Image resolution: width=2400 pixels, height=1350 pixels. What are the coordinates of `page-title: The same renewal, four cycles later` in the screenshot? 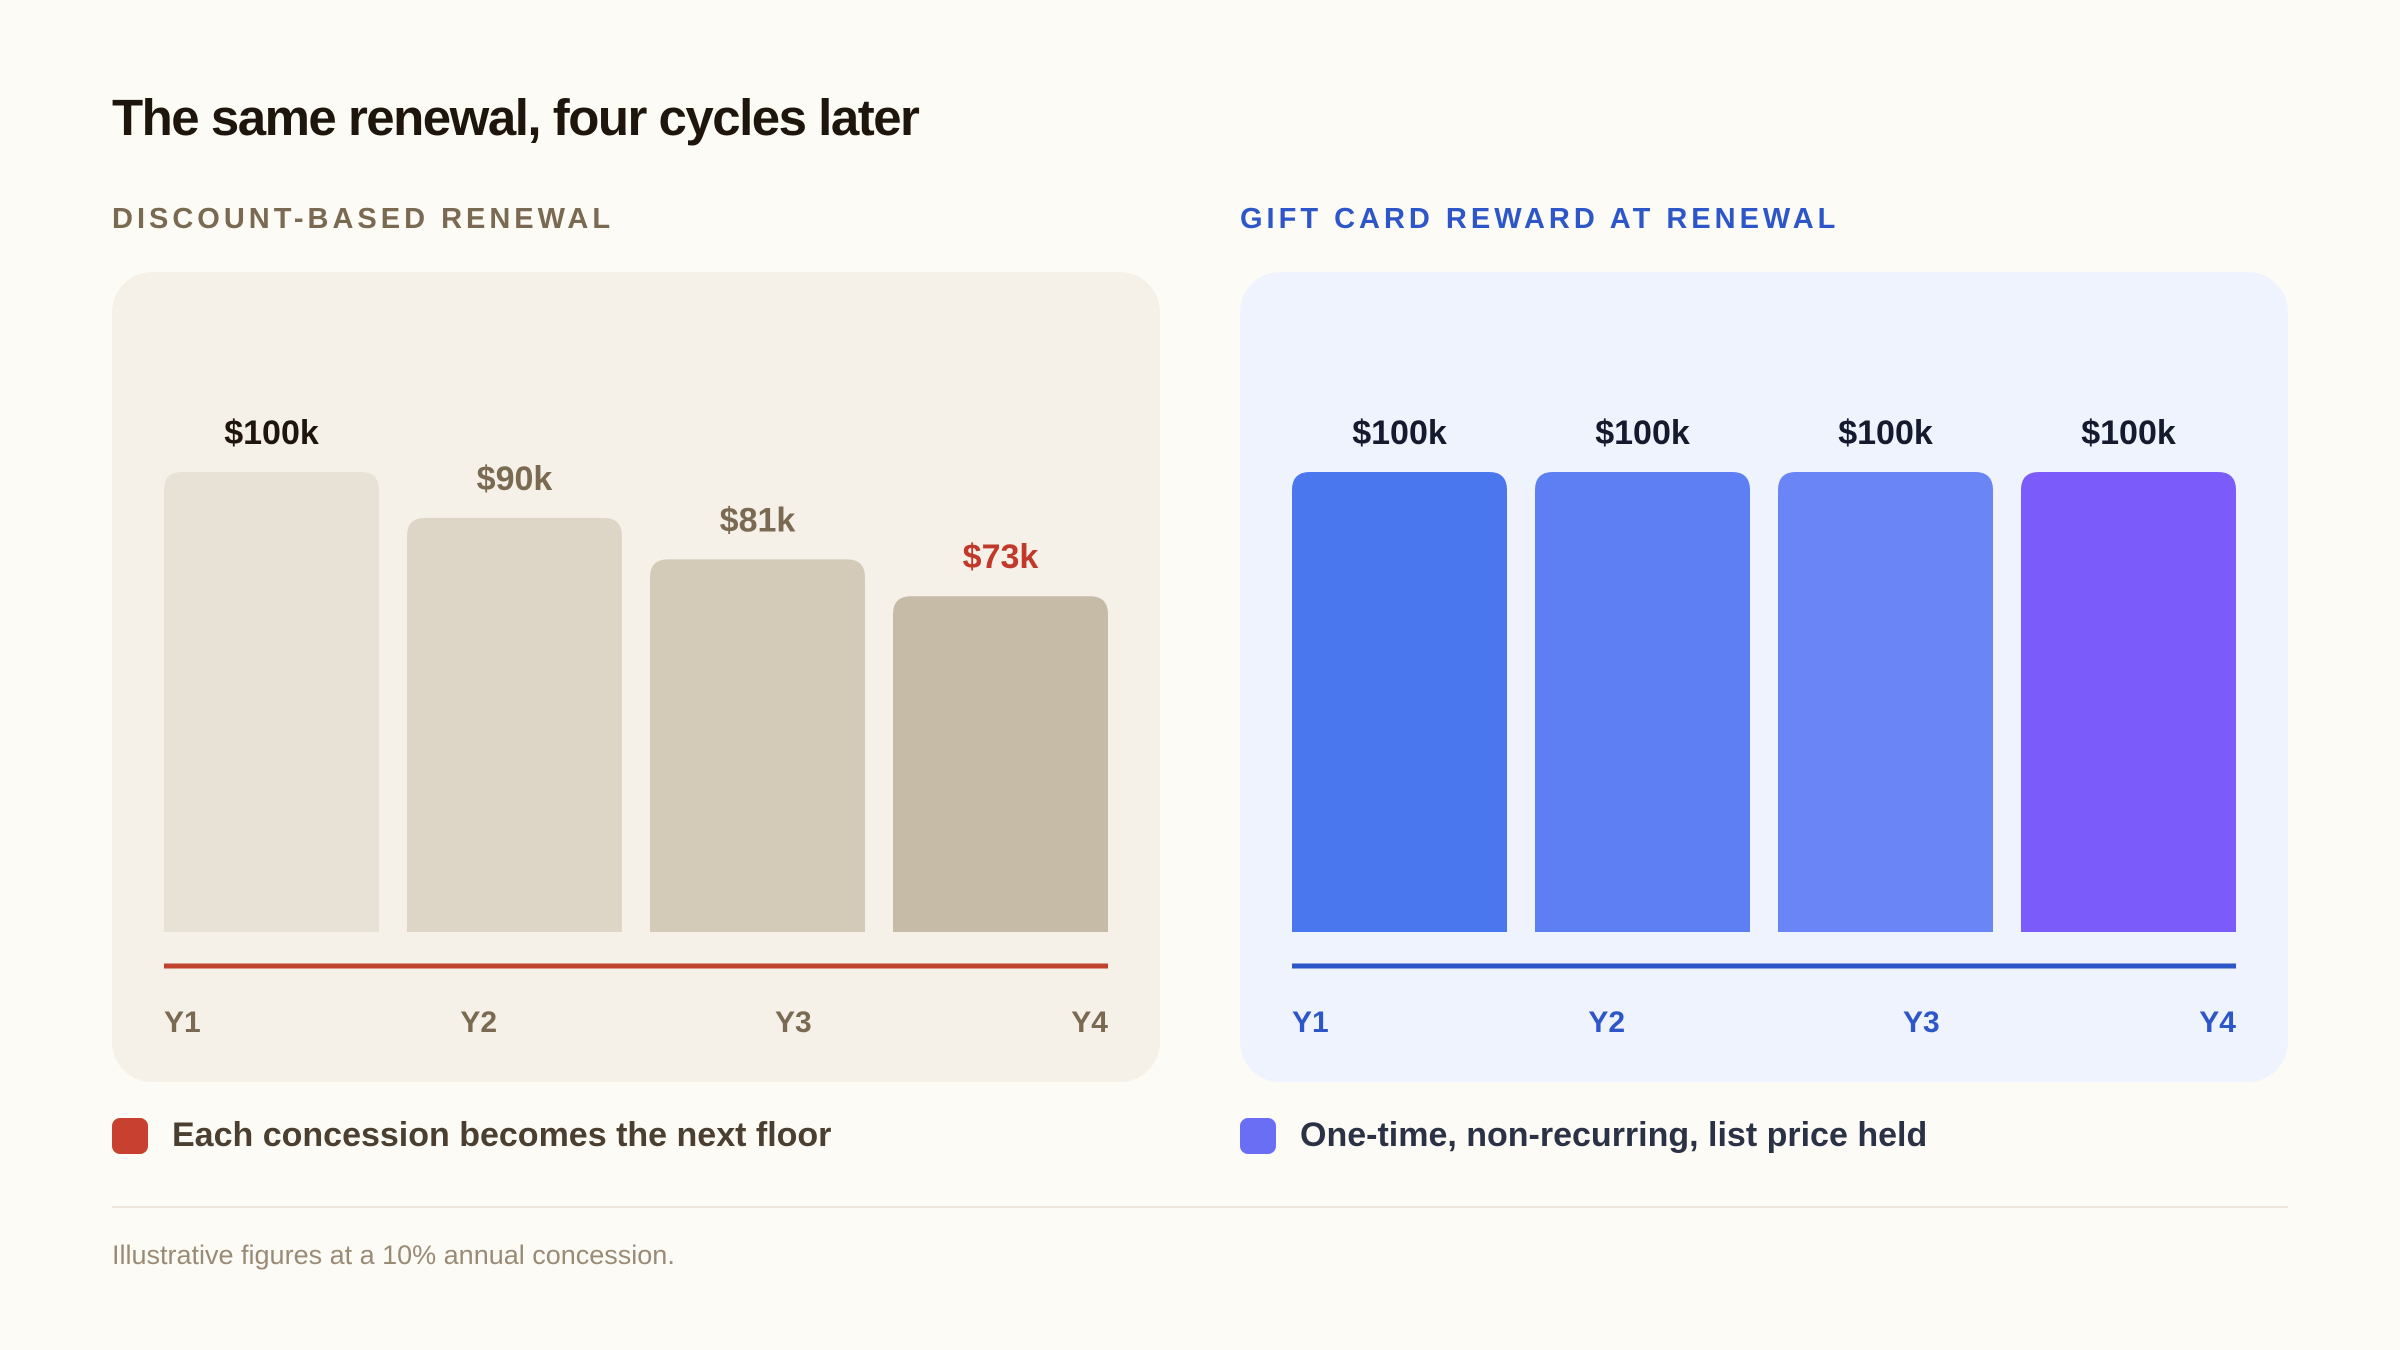 It's located at (516, 117).